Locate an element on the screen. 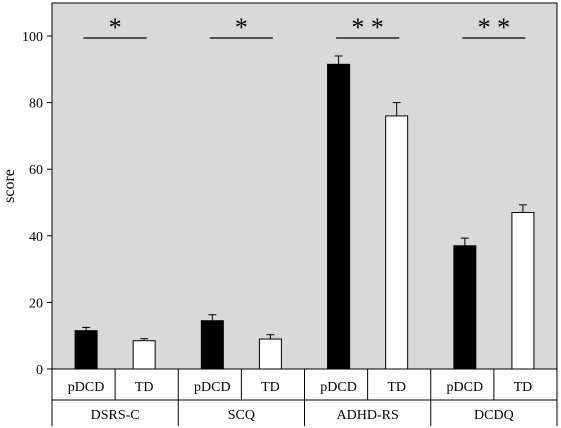 The width and height of the screenshot is (561, 428). y-axis-title: score is located at coordinates (9, 186).